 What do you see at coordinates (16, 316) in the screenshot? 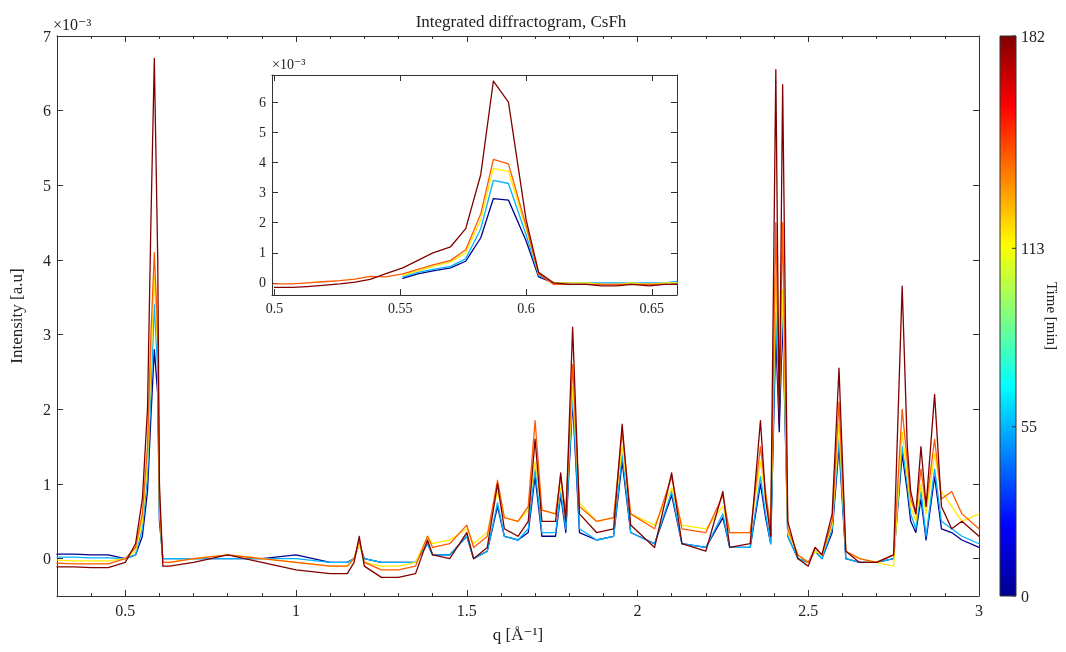
I see `y-axis-title: Intensity [a.u]` at bounding box center [16, 316].